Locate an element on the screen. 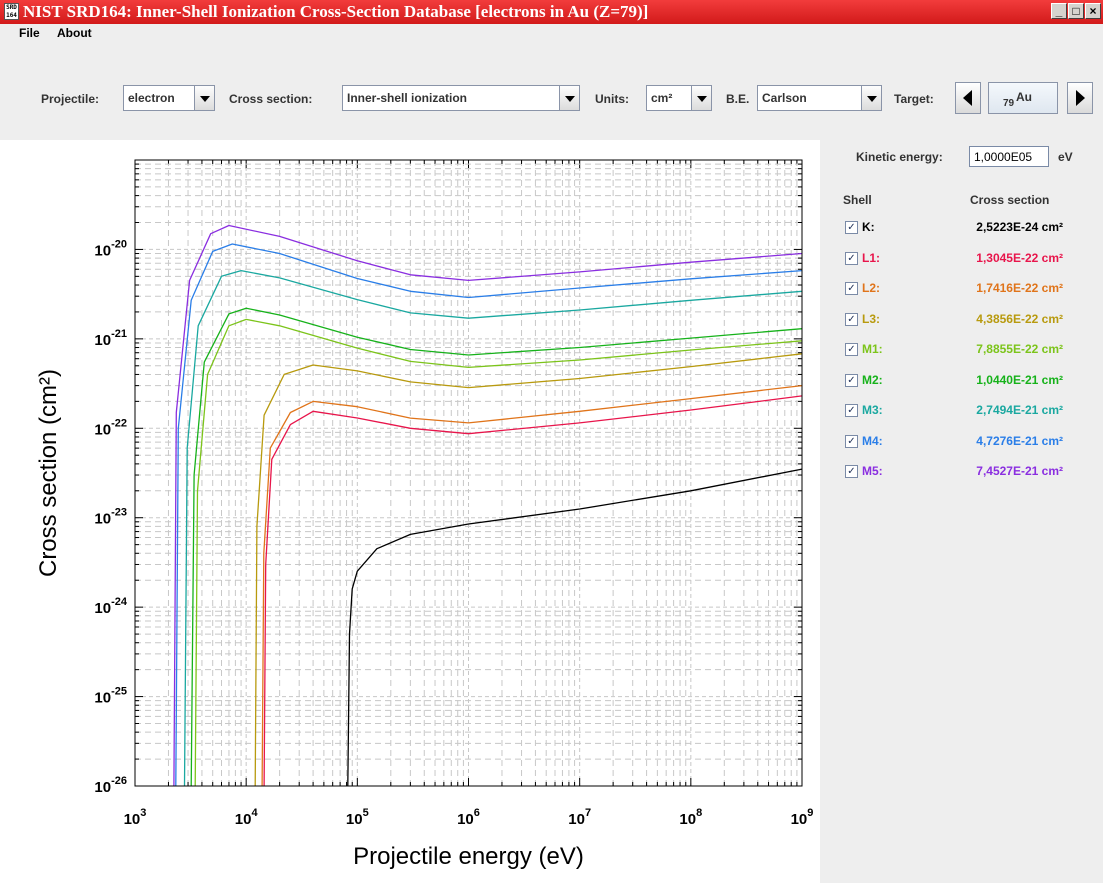  y-tick-label: 10-22 is located at coordinates (110, 427).